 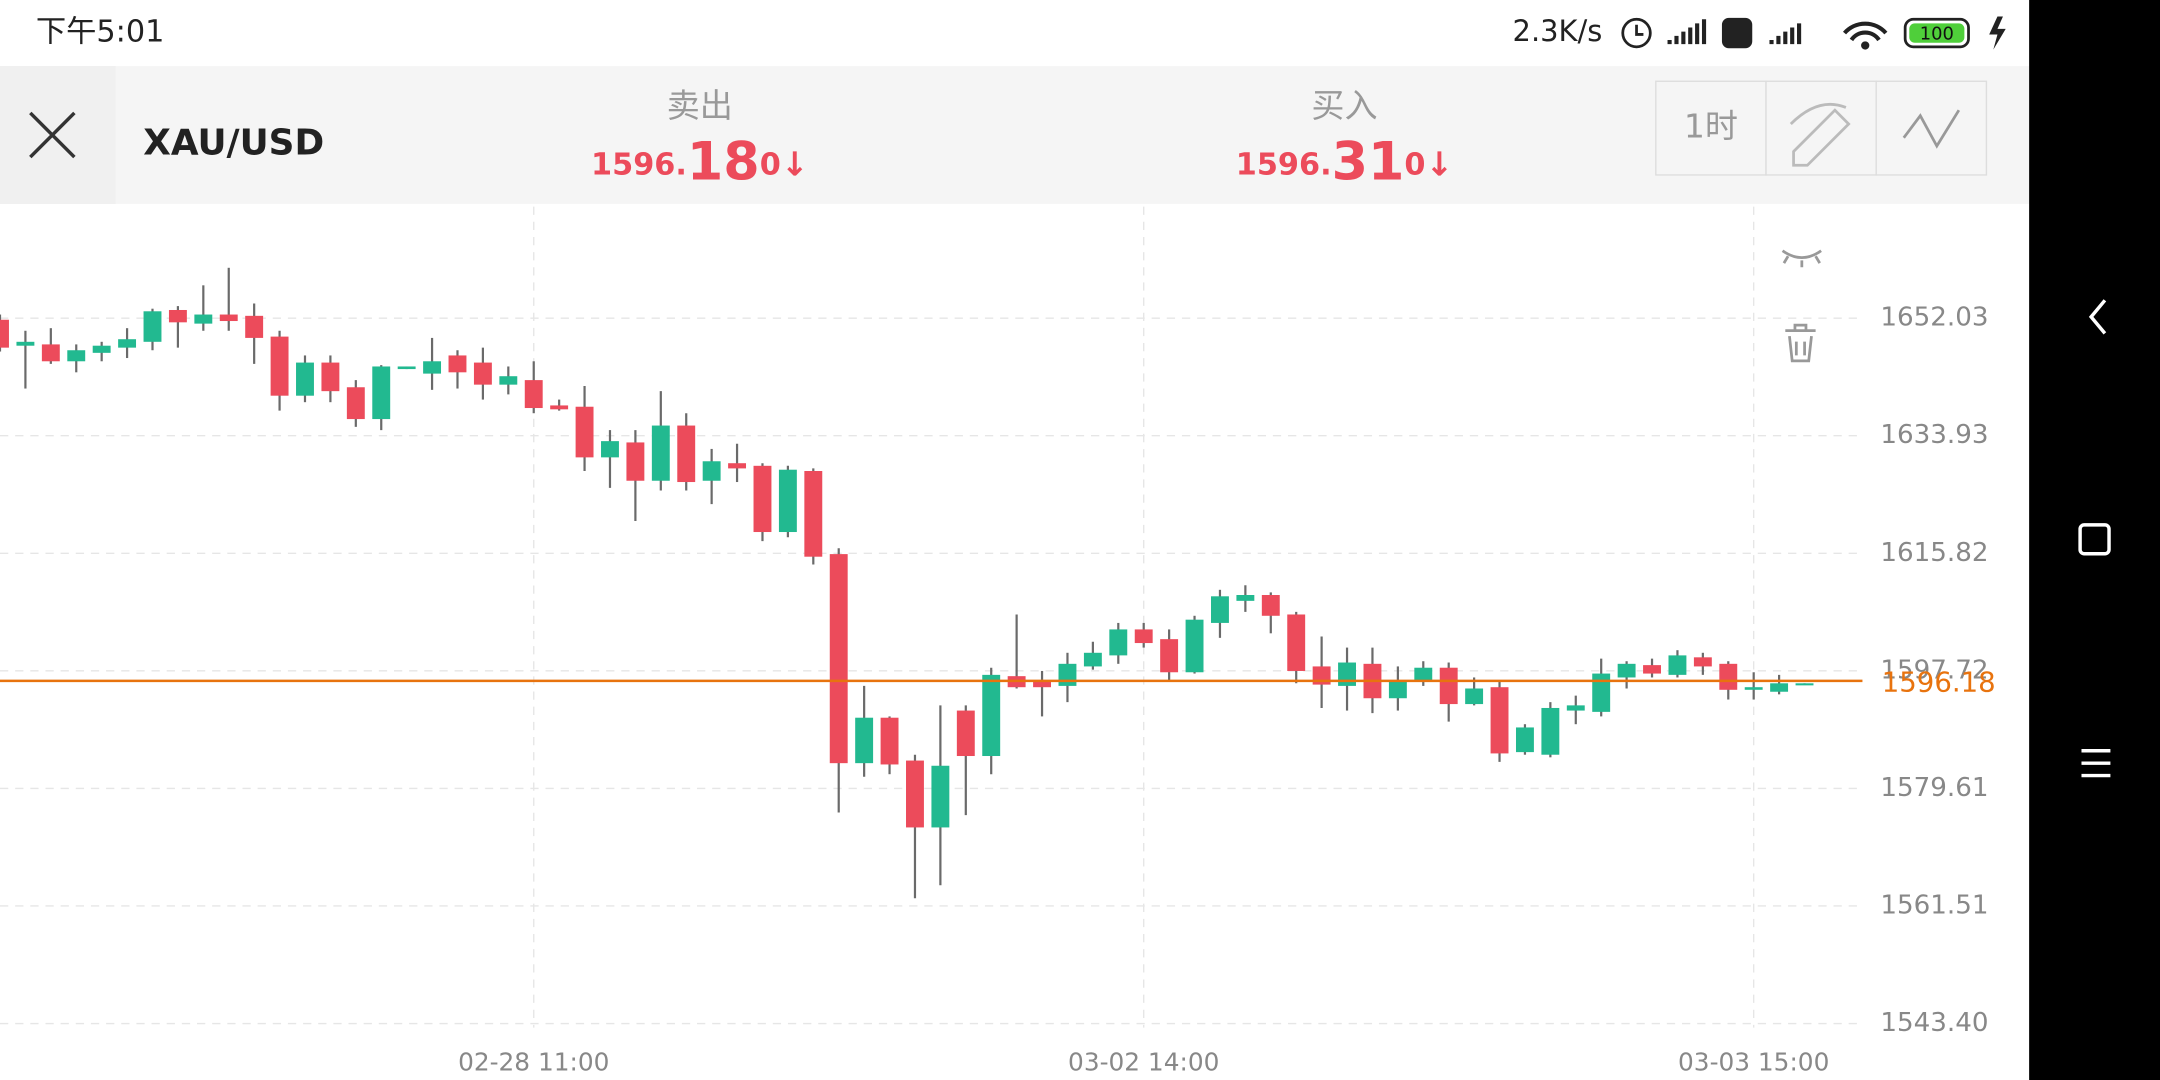 What do you see at coordinates (100, 32) in the screenshot?
I see `status-time: 下午5:01` at bounding box center [100, 32].